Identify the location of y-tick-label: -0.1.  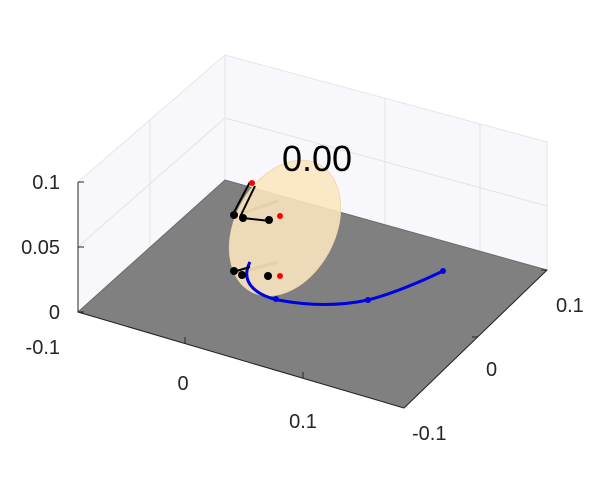
(429, 434).